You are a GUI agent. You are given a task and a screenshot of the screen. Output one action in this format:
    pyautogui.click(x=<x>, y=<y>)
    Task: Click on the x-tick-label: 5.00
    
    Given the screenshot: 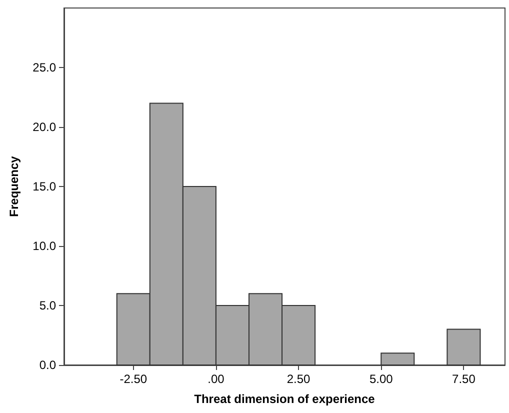 What is the action you would take?
    pyautogui.click(x=381, y=379)
    